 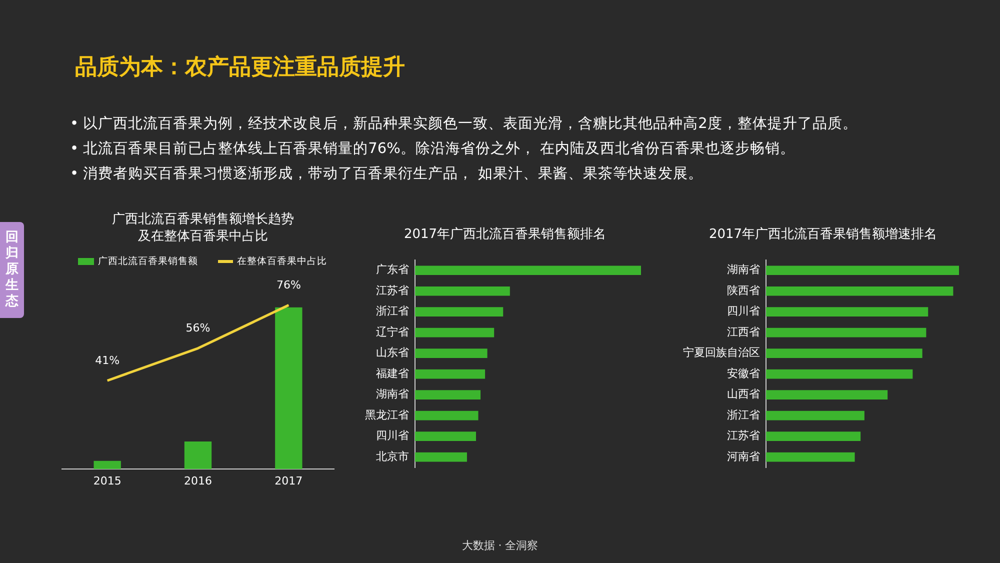 What do you see at coordinates (392, 353) in the screenshot?
I see `y-tick-label: 山东省` at bounding box center [392, 353].